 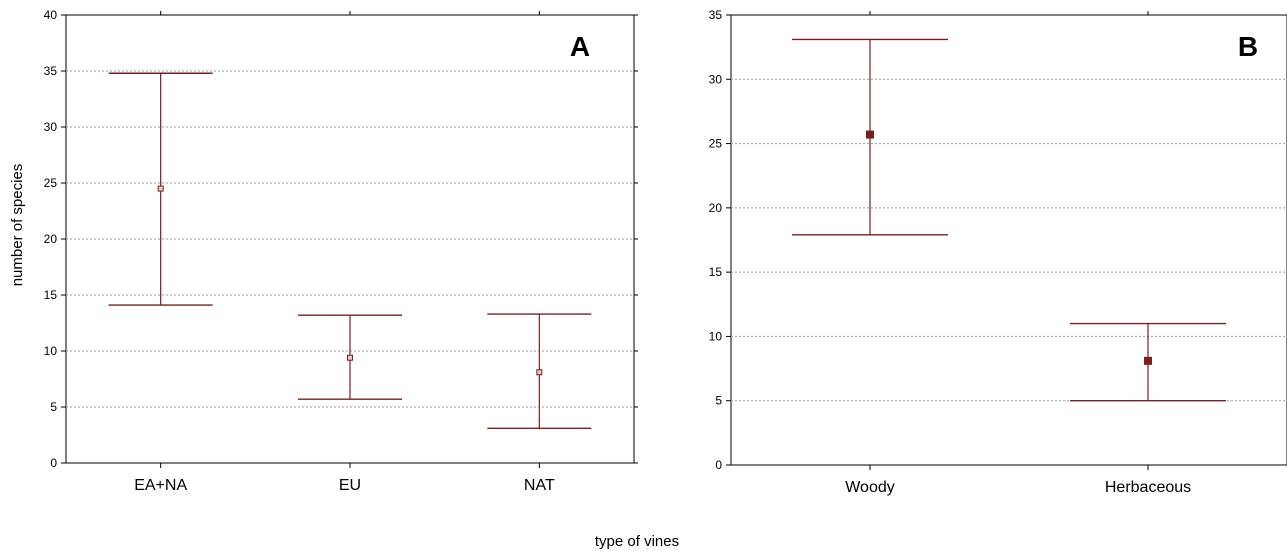 What do you see at coordinates (350, 485) in the screenshot?
I see `x-category-label: EU` at bounding box center [350, 485].